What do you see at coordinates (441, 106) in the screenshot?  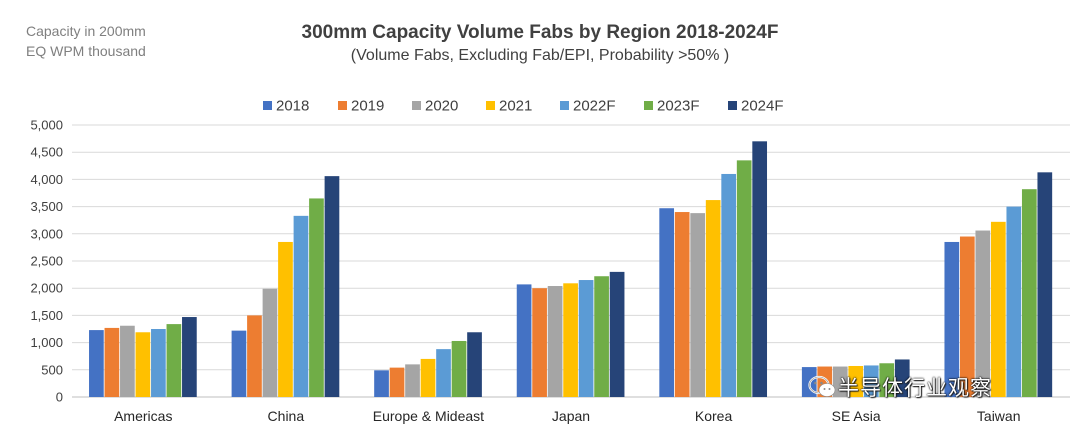 I see `legend-label: 2020` at bounding box center [441, 106].